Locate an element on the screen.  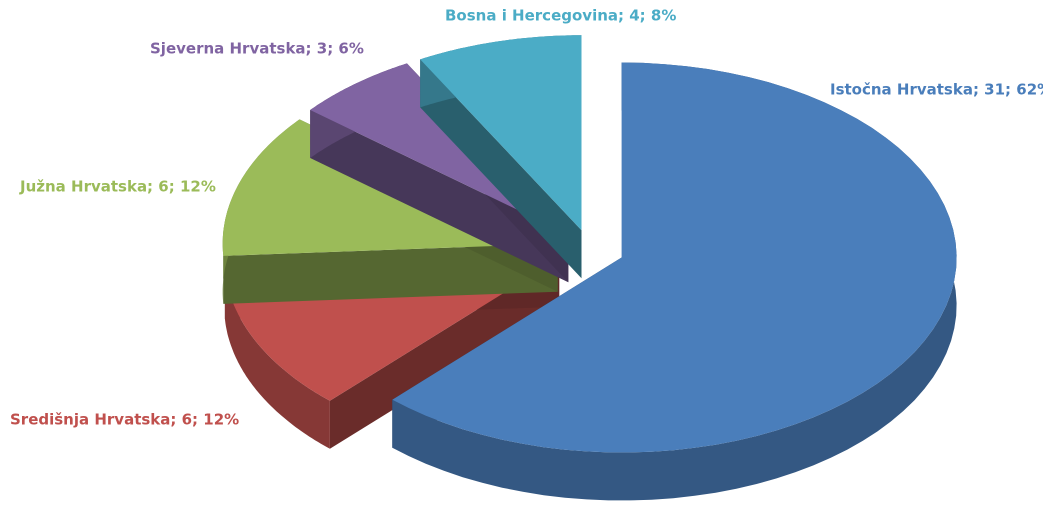
slice-top is located at coordinates (501, 133).